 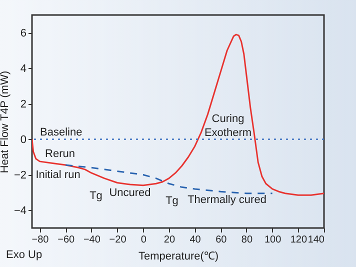 What do you see at coordinates (20, 210) in the screenshot?
I see `y-tick-label: −4` at bounding box center [20, 210].